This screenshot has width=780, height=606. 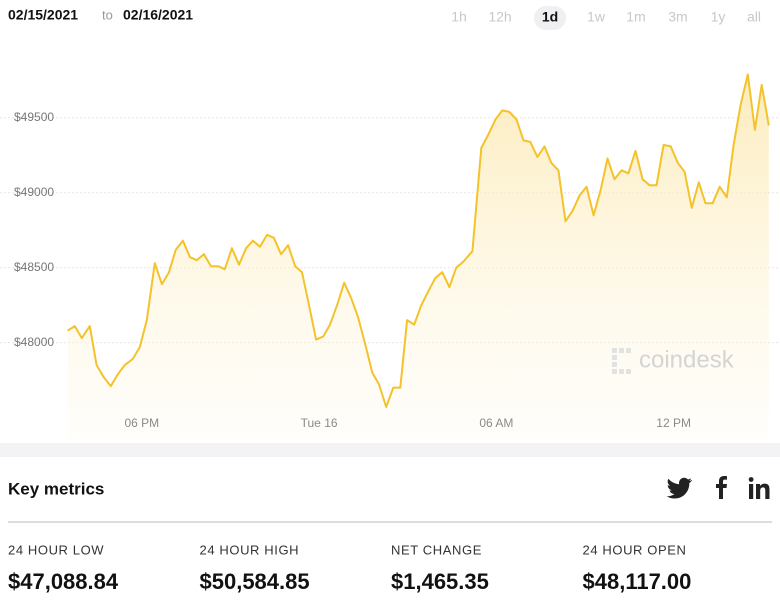 What do you see at coordinates (754, 17) in the screenshot?
I see `range-button: all` at bounding box center [754, 17].